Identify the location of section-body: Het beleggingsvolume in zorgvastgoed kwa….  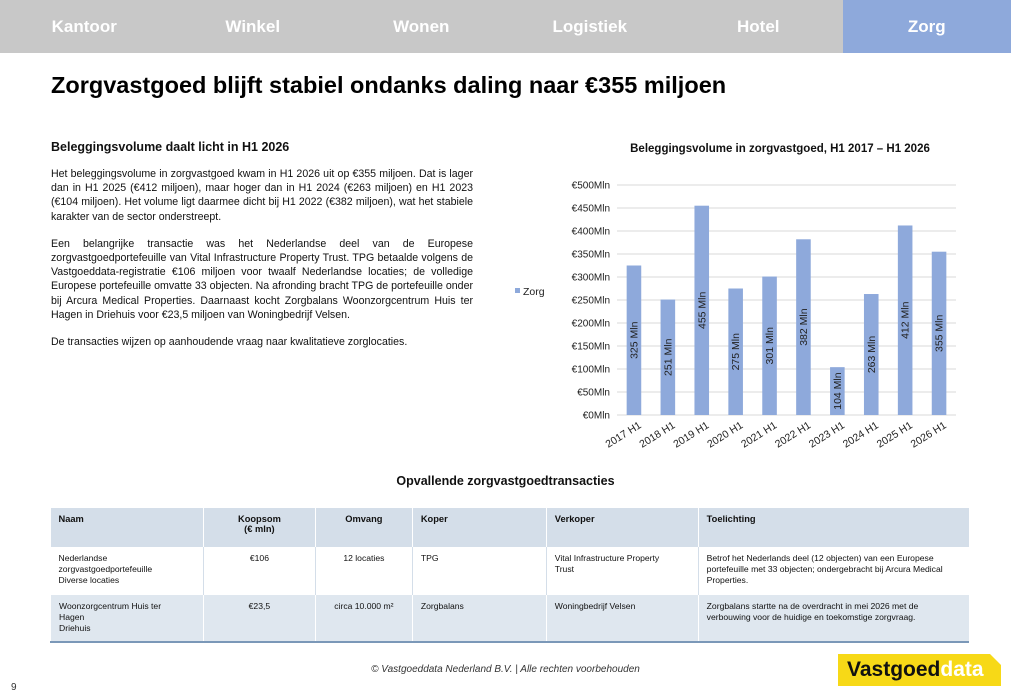
(262, 264).